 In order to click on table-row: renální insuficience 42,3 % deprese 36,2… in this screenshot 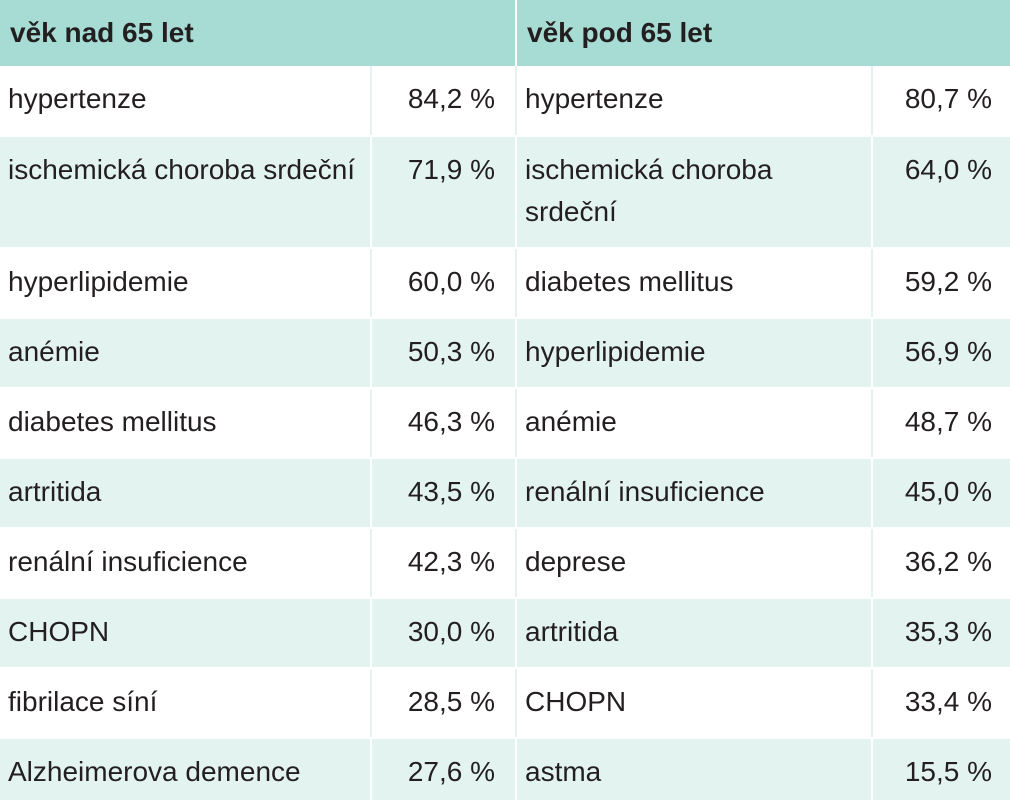, I will do `click(505, 563)`.